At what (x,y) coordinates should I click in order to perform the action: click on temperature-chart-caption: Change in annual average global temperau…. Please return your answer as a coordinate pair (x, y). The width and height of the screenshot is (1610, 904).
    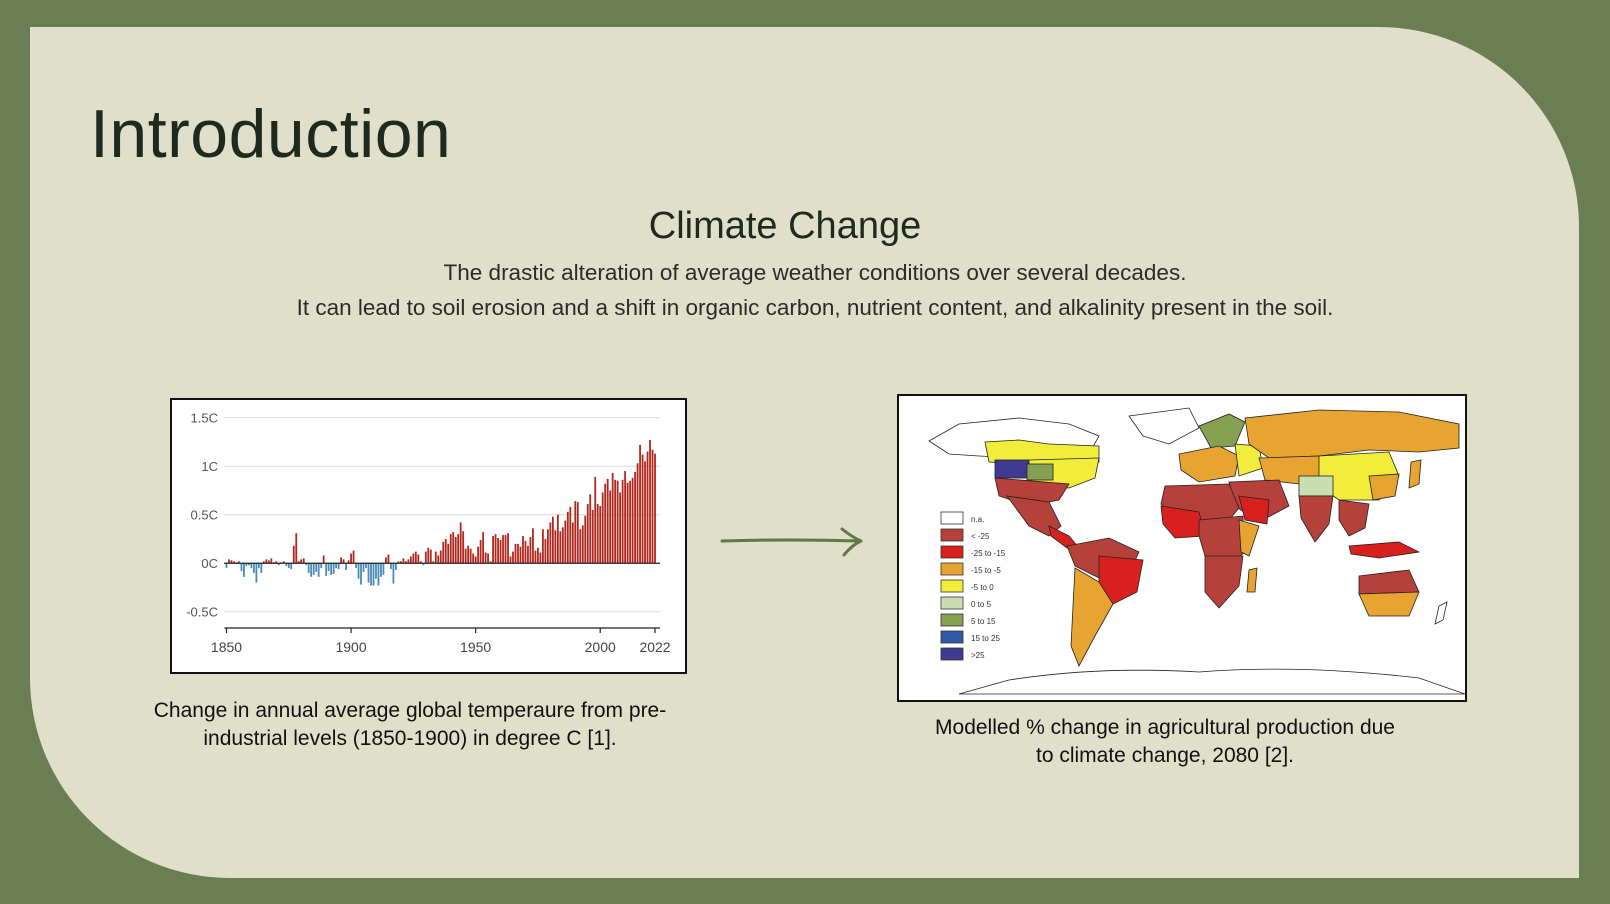
    Looking at the image, I should click on (410, 724).